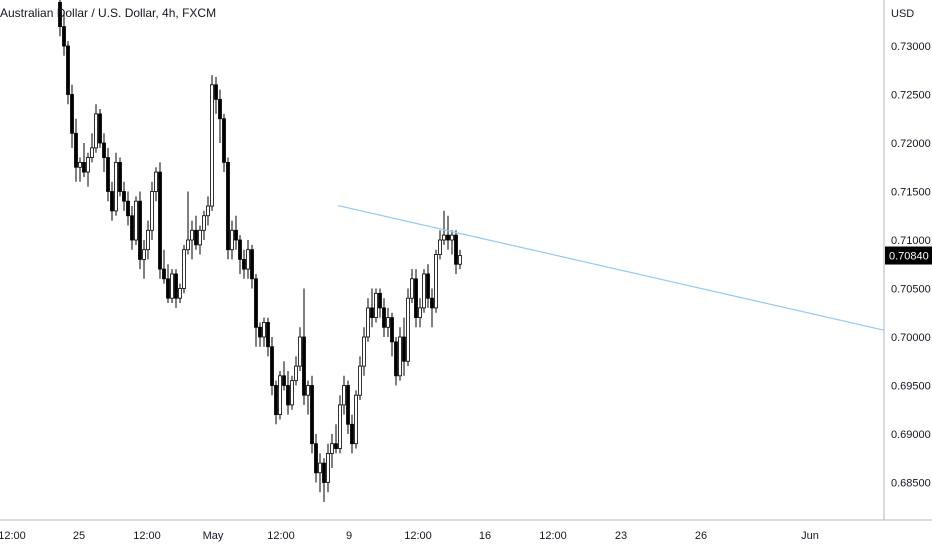 Image resolution: width=932 pixels, height=555 pixels. I want to click on y-tick-label: 0.69500, so click(911, 387).